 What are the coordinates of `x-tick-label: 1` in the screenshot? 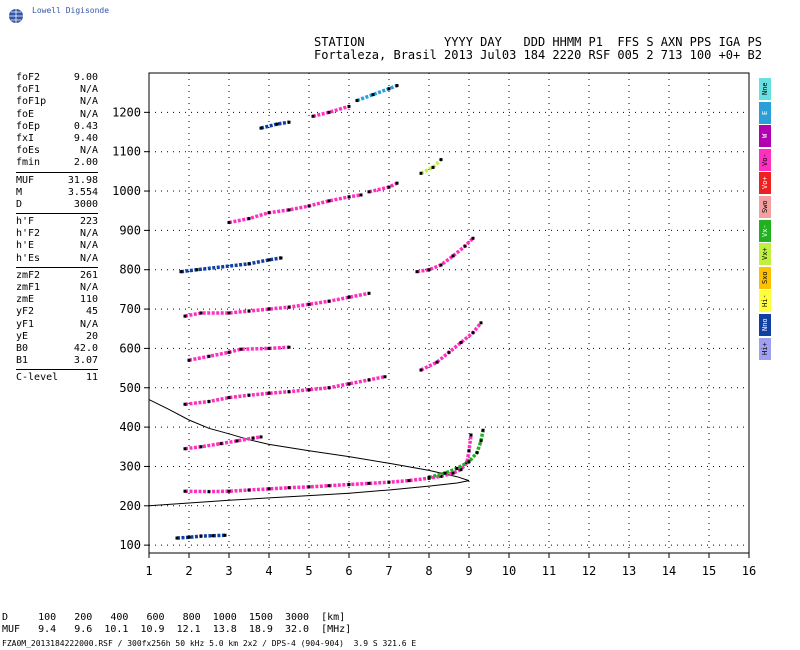 It's located at (148, 571).